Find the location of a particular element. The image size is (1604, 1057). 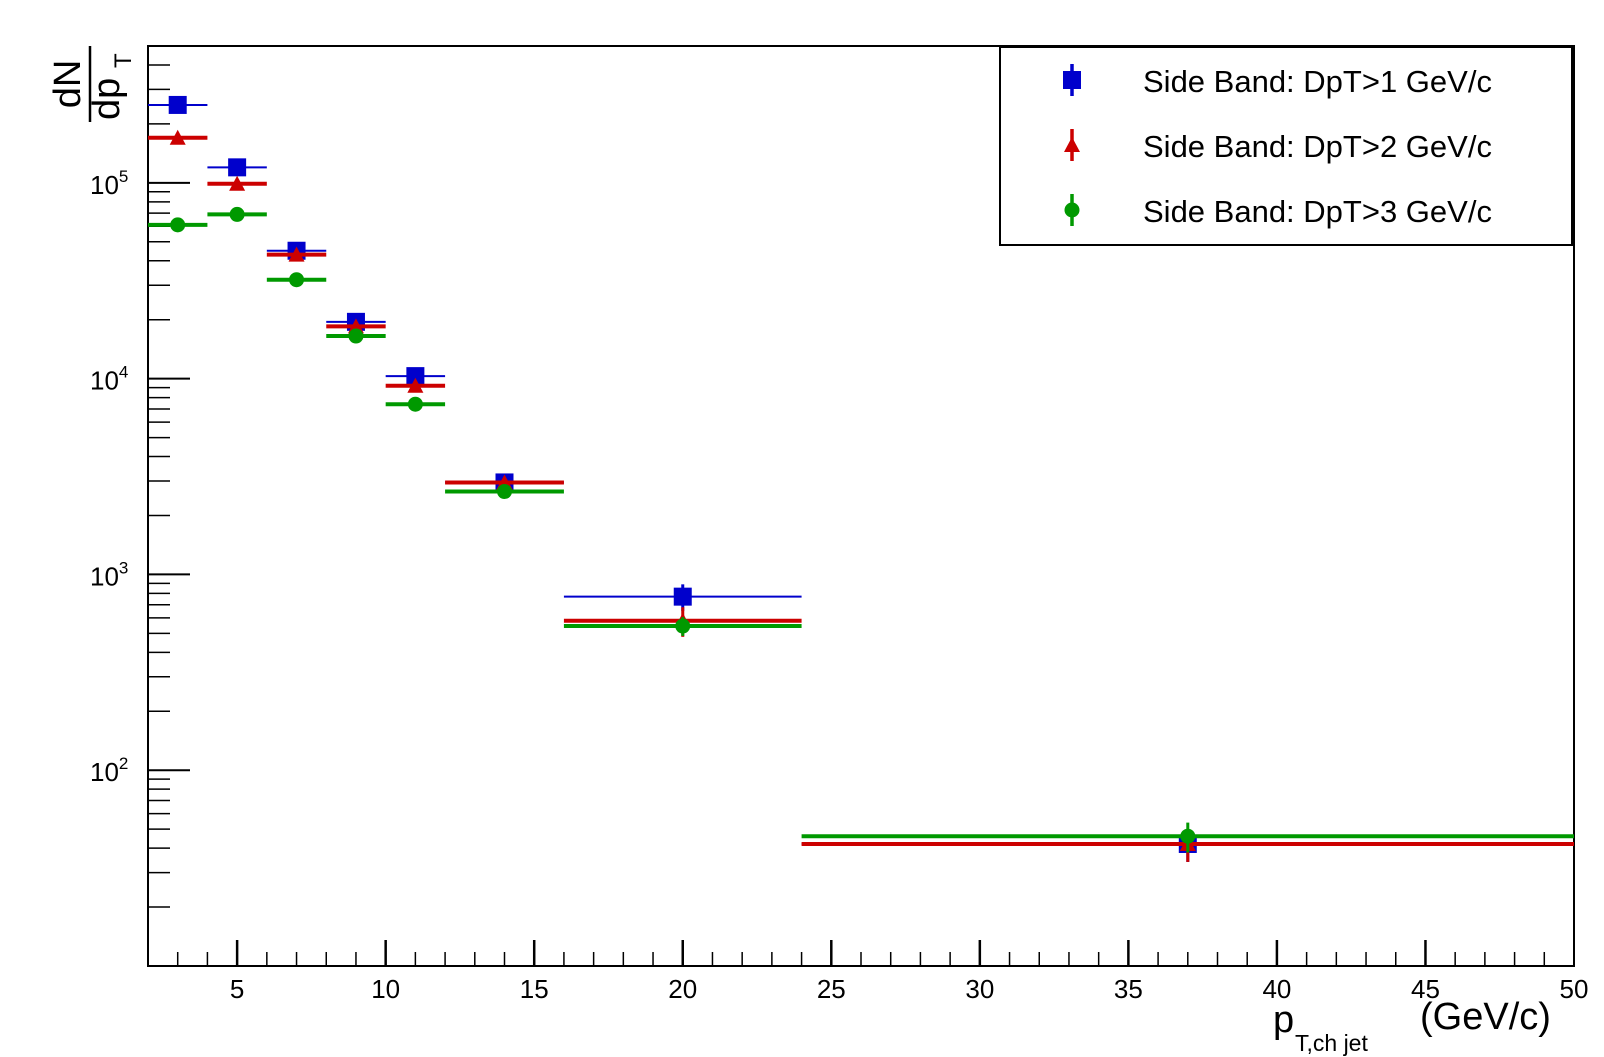

y-tick-label: 10³ is located at coordinates (109, 574).